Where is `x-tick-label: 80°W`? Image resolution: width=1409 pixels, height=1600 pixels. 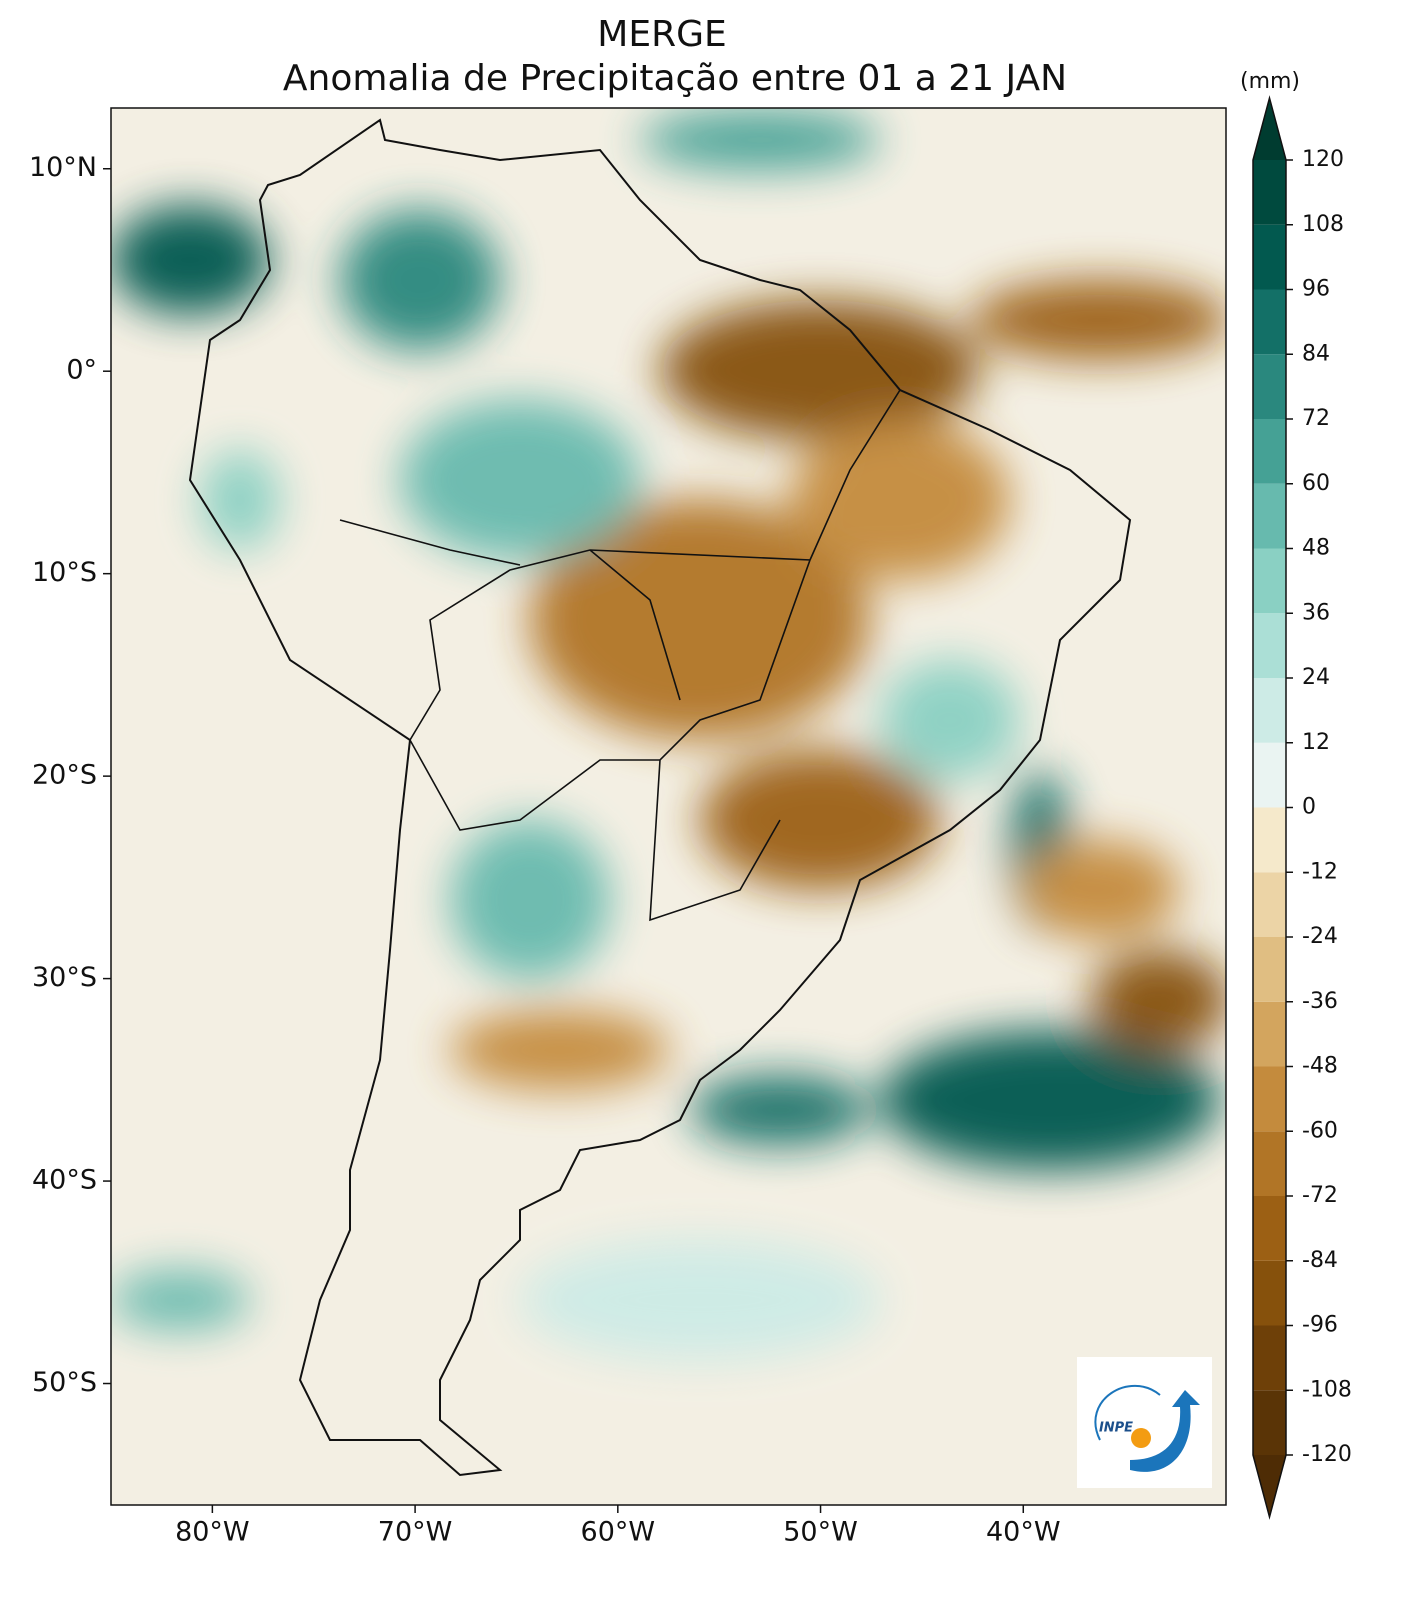 x-tick-label: 80°W is located at coordinates (212, 1532).